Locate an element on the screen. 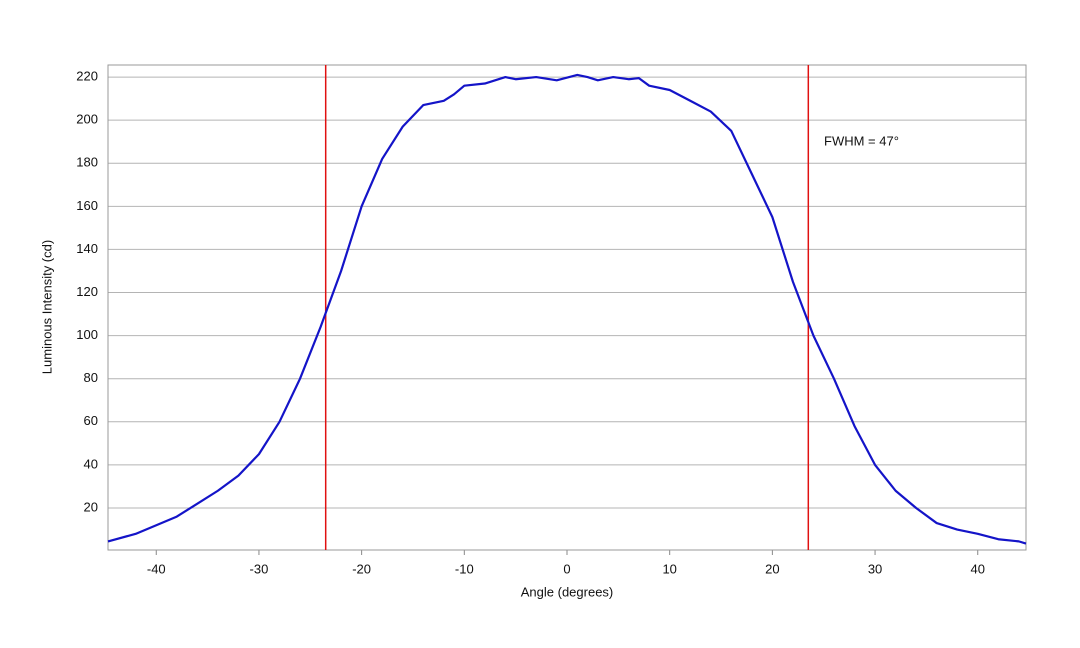  x-tick-label: 0 is located at coordinates (566, 568).